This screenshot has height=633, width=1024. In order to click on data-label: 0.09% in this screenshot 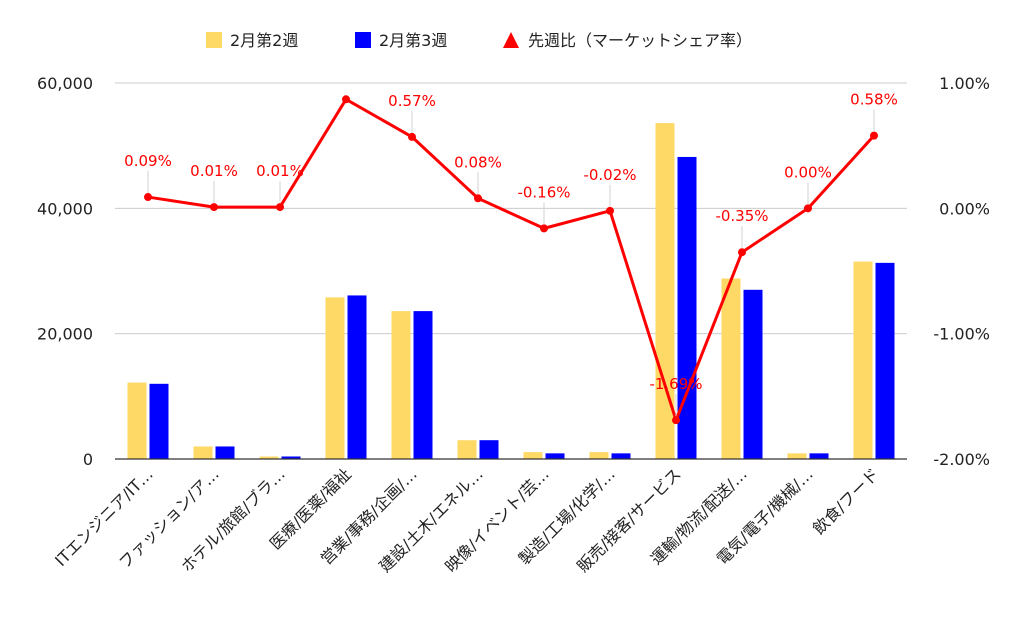, I will do `click(148, 161)`.